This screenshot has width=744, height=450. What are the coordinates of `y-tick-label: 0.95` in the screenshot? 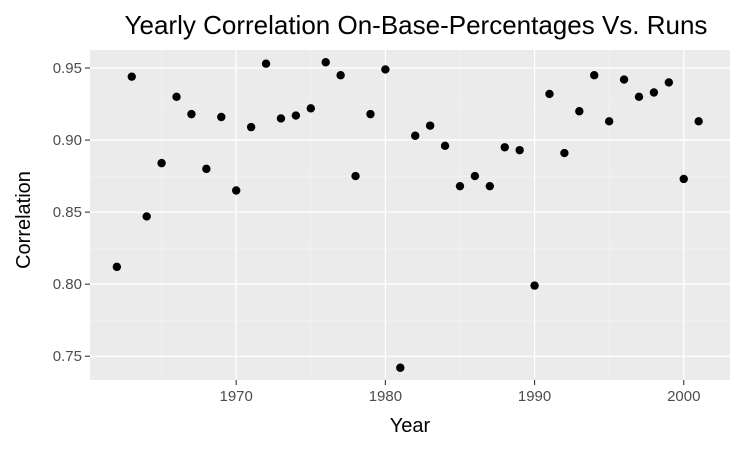 It's located at (67, 68).